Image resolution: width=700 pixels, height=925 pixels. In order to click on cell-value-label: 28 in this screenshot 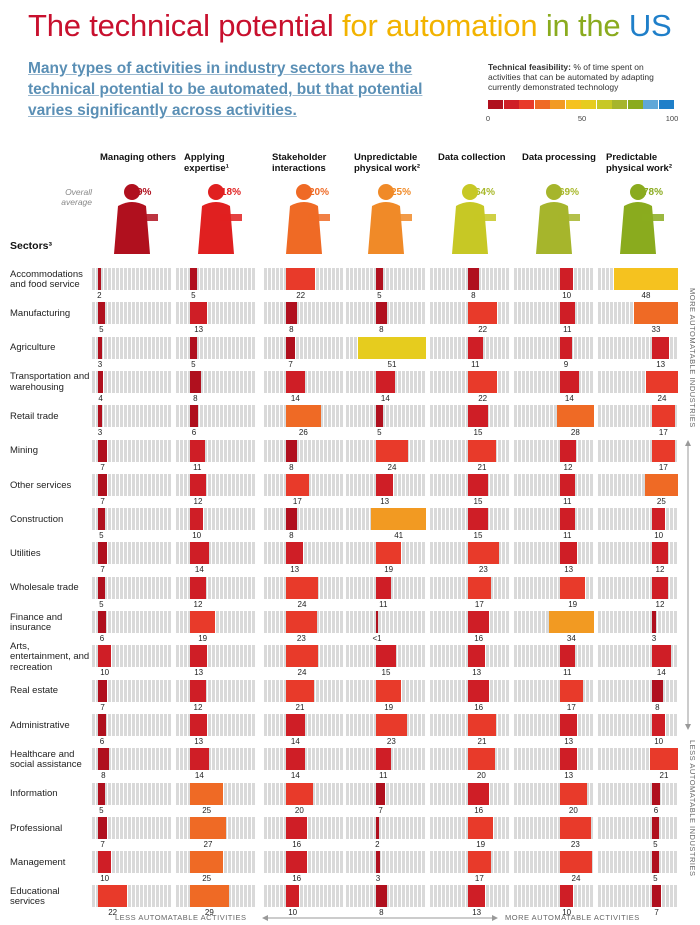, I will do `click(575, 433)`.